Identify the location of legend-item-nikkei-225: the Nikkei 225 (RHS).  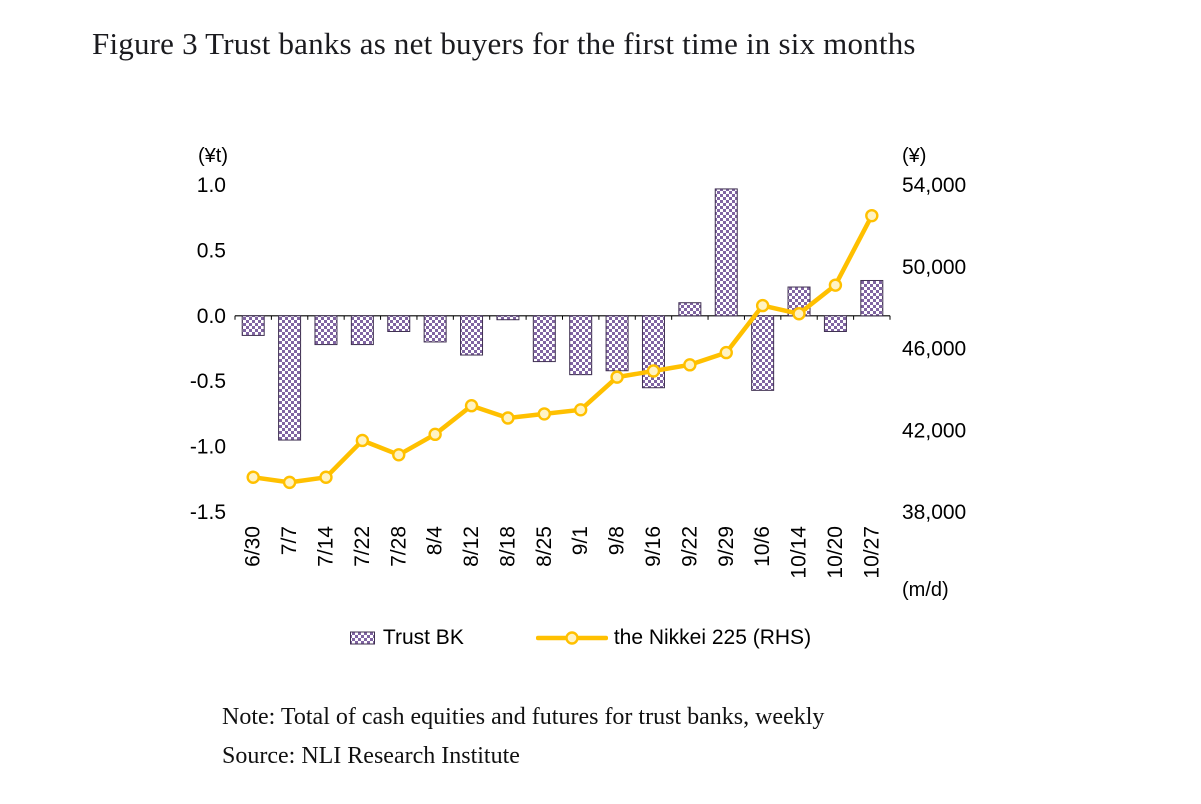
(673, 638).